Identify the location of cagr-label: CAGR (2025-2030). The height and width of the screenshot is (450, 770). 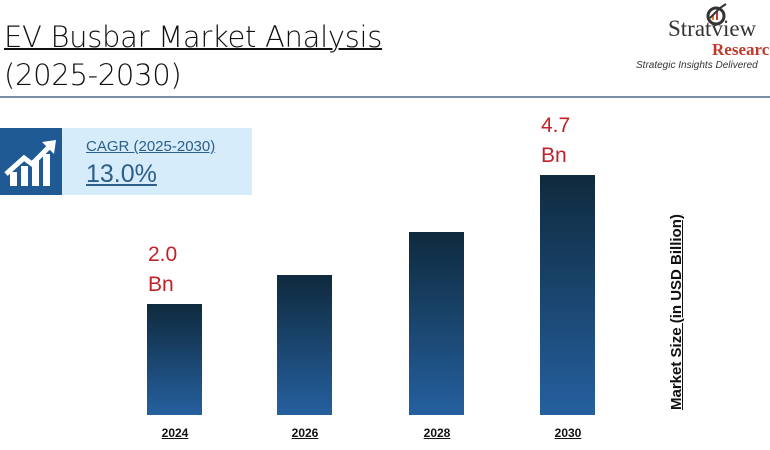
(151, 146).